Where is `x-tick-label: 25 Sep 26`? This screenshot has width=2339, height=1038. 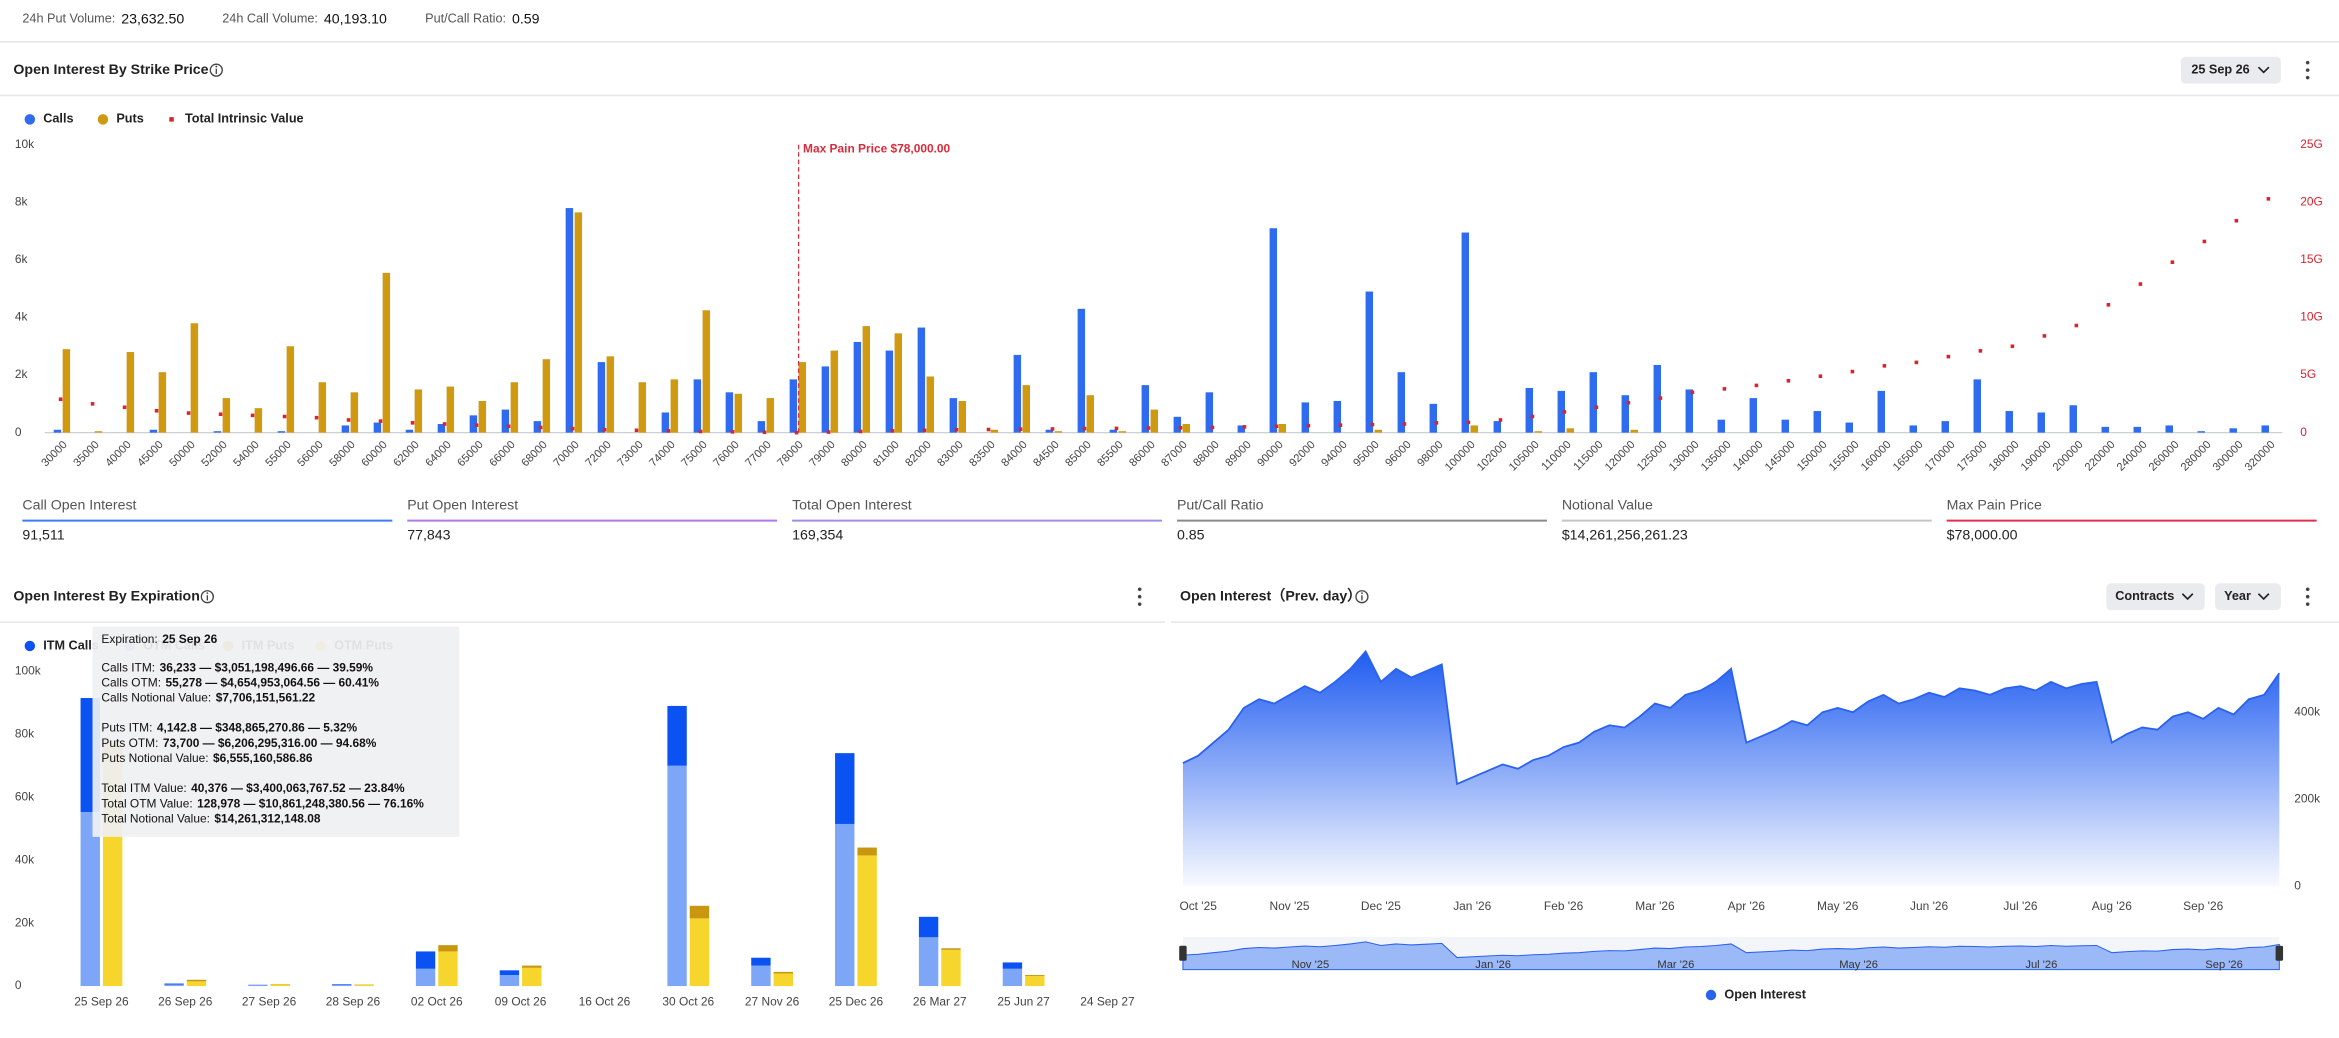 x-tick-label: 25 Sep 26 is located at coordinates (101, 1002).